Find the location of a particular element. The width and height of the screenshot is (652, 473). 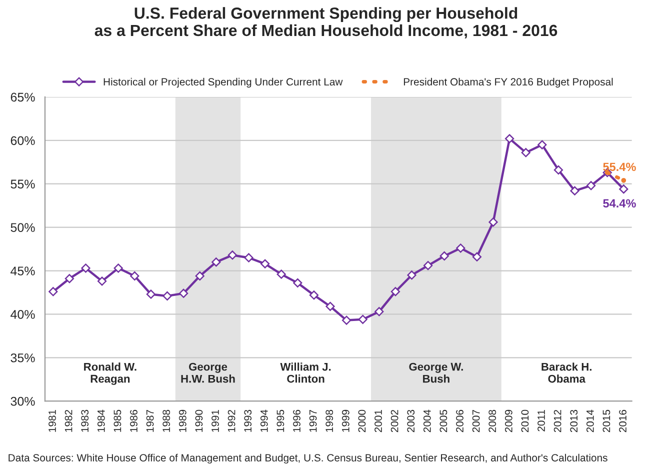

x-tick-label: 1987 is located at coordinates (150, 421).